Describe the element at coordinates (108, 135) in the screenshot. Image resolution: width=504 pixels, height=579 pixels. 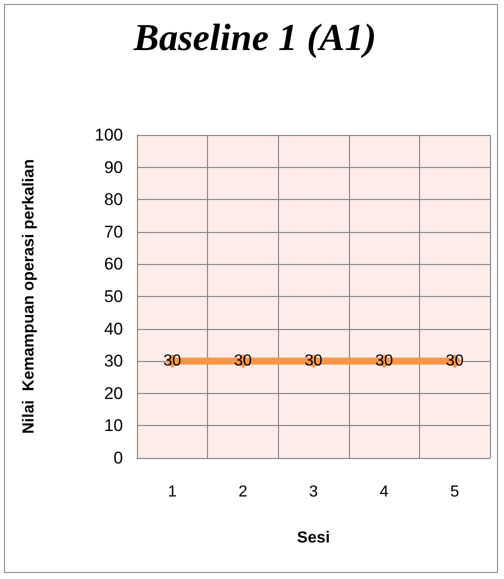
I see `y-tick-label: 100` at that location.